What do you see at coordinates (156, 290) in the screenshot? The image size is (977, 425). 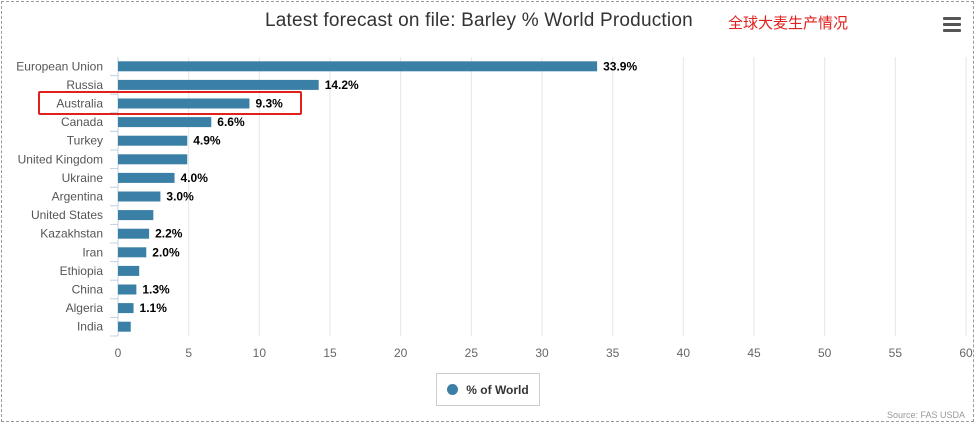 I see `data-label: 1.3%` at bounding box center [156, 290].